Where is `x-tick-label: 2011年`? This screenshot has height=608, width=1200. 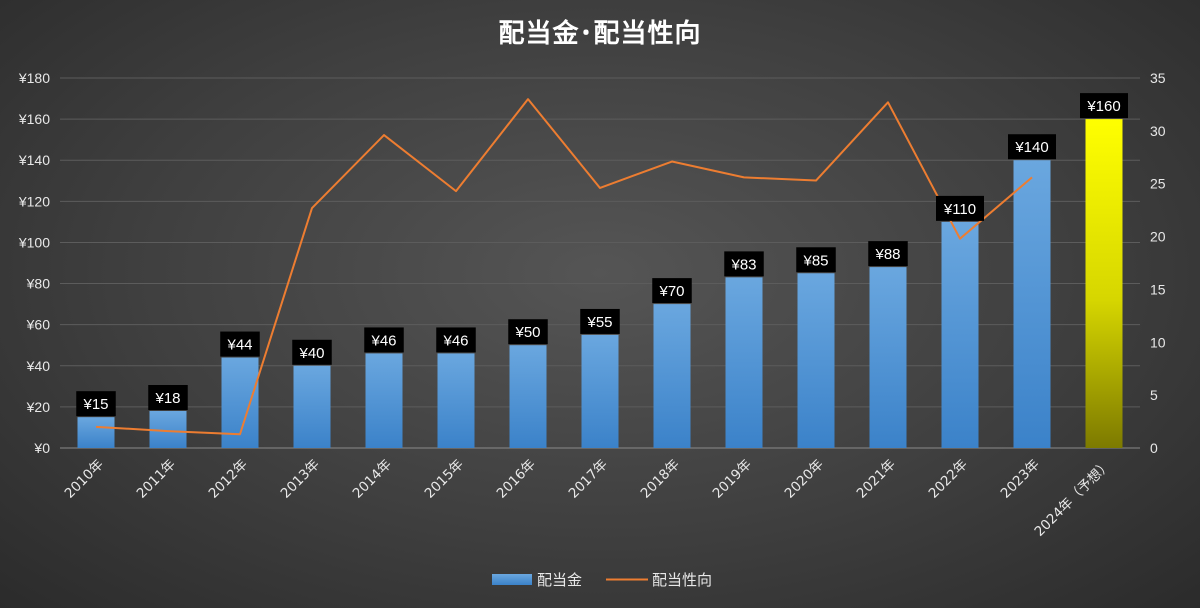 x-tick-label: 2011年 is located at coordinates (156, 479).